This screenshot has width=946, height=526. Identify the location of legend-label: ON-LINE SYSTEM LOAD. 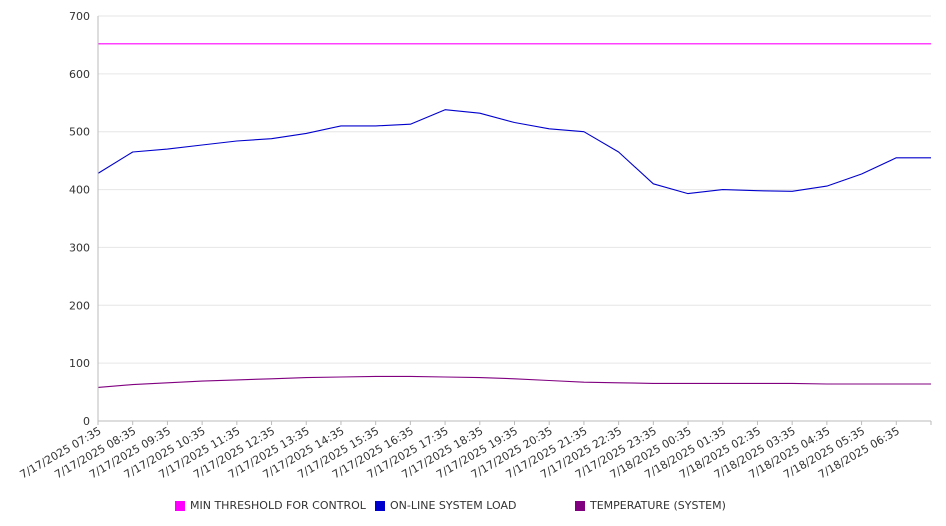
(453, 505).